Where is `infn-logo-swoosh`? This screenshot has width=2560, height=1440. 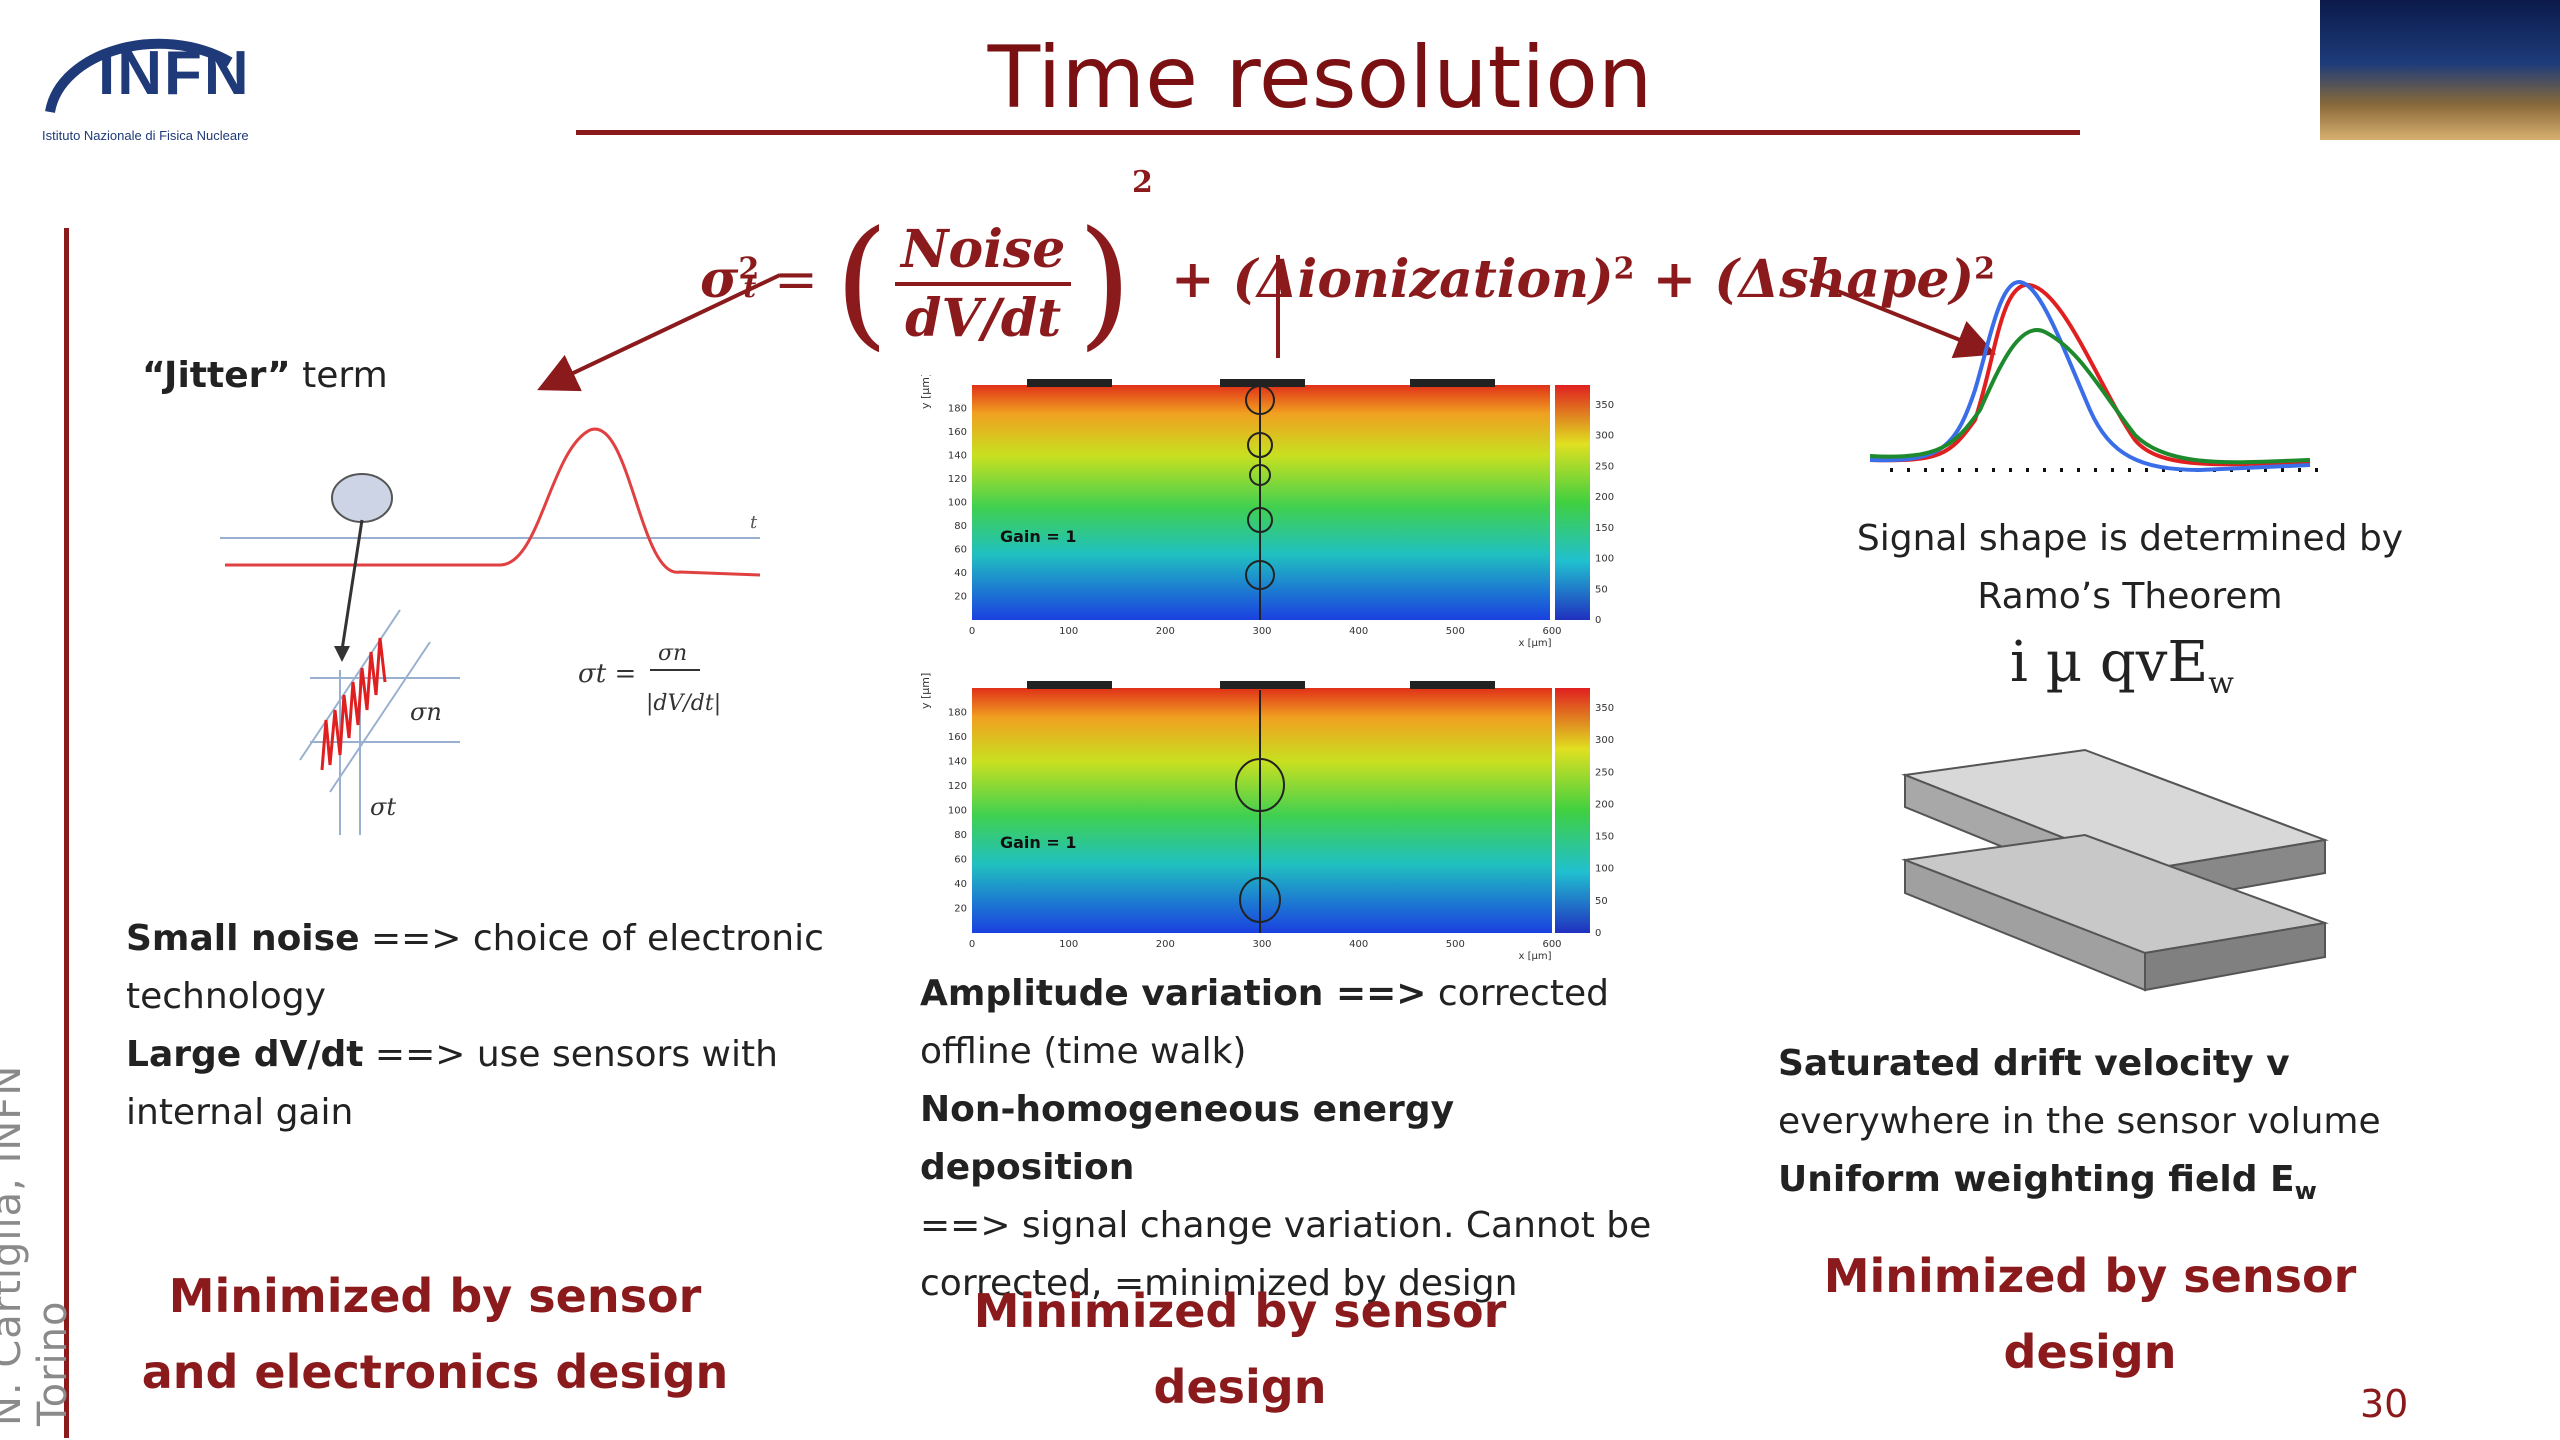
infn-logo-swoosh is located at coordinates (139, 76).